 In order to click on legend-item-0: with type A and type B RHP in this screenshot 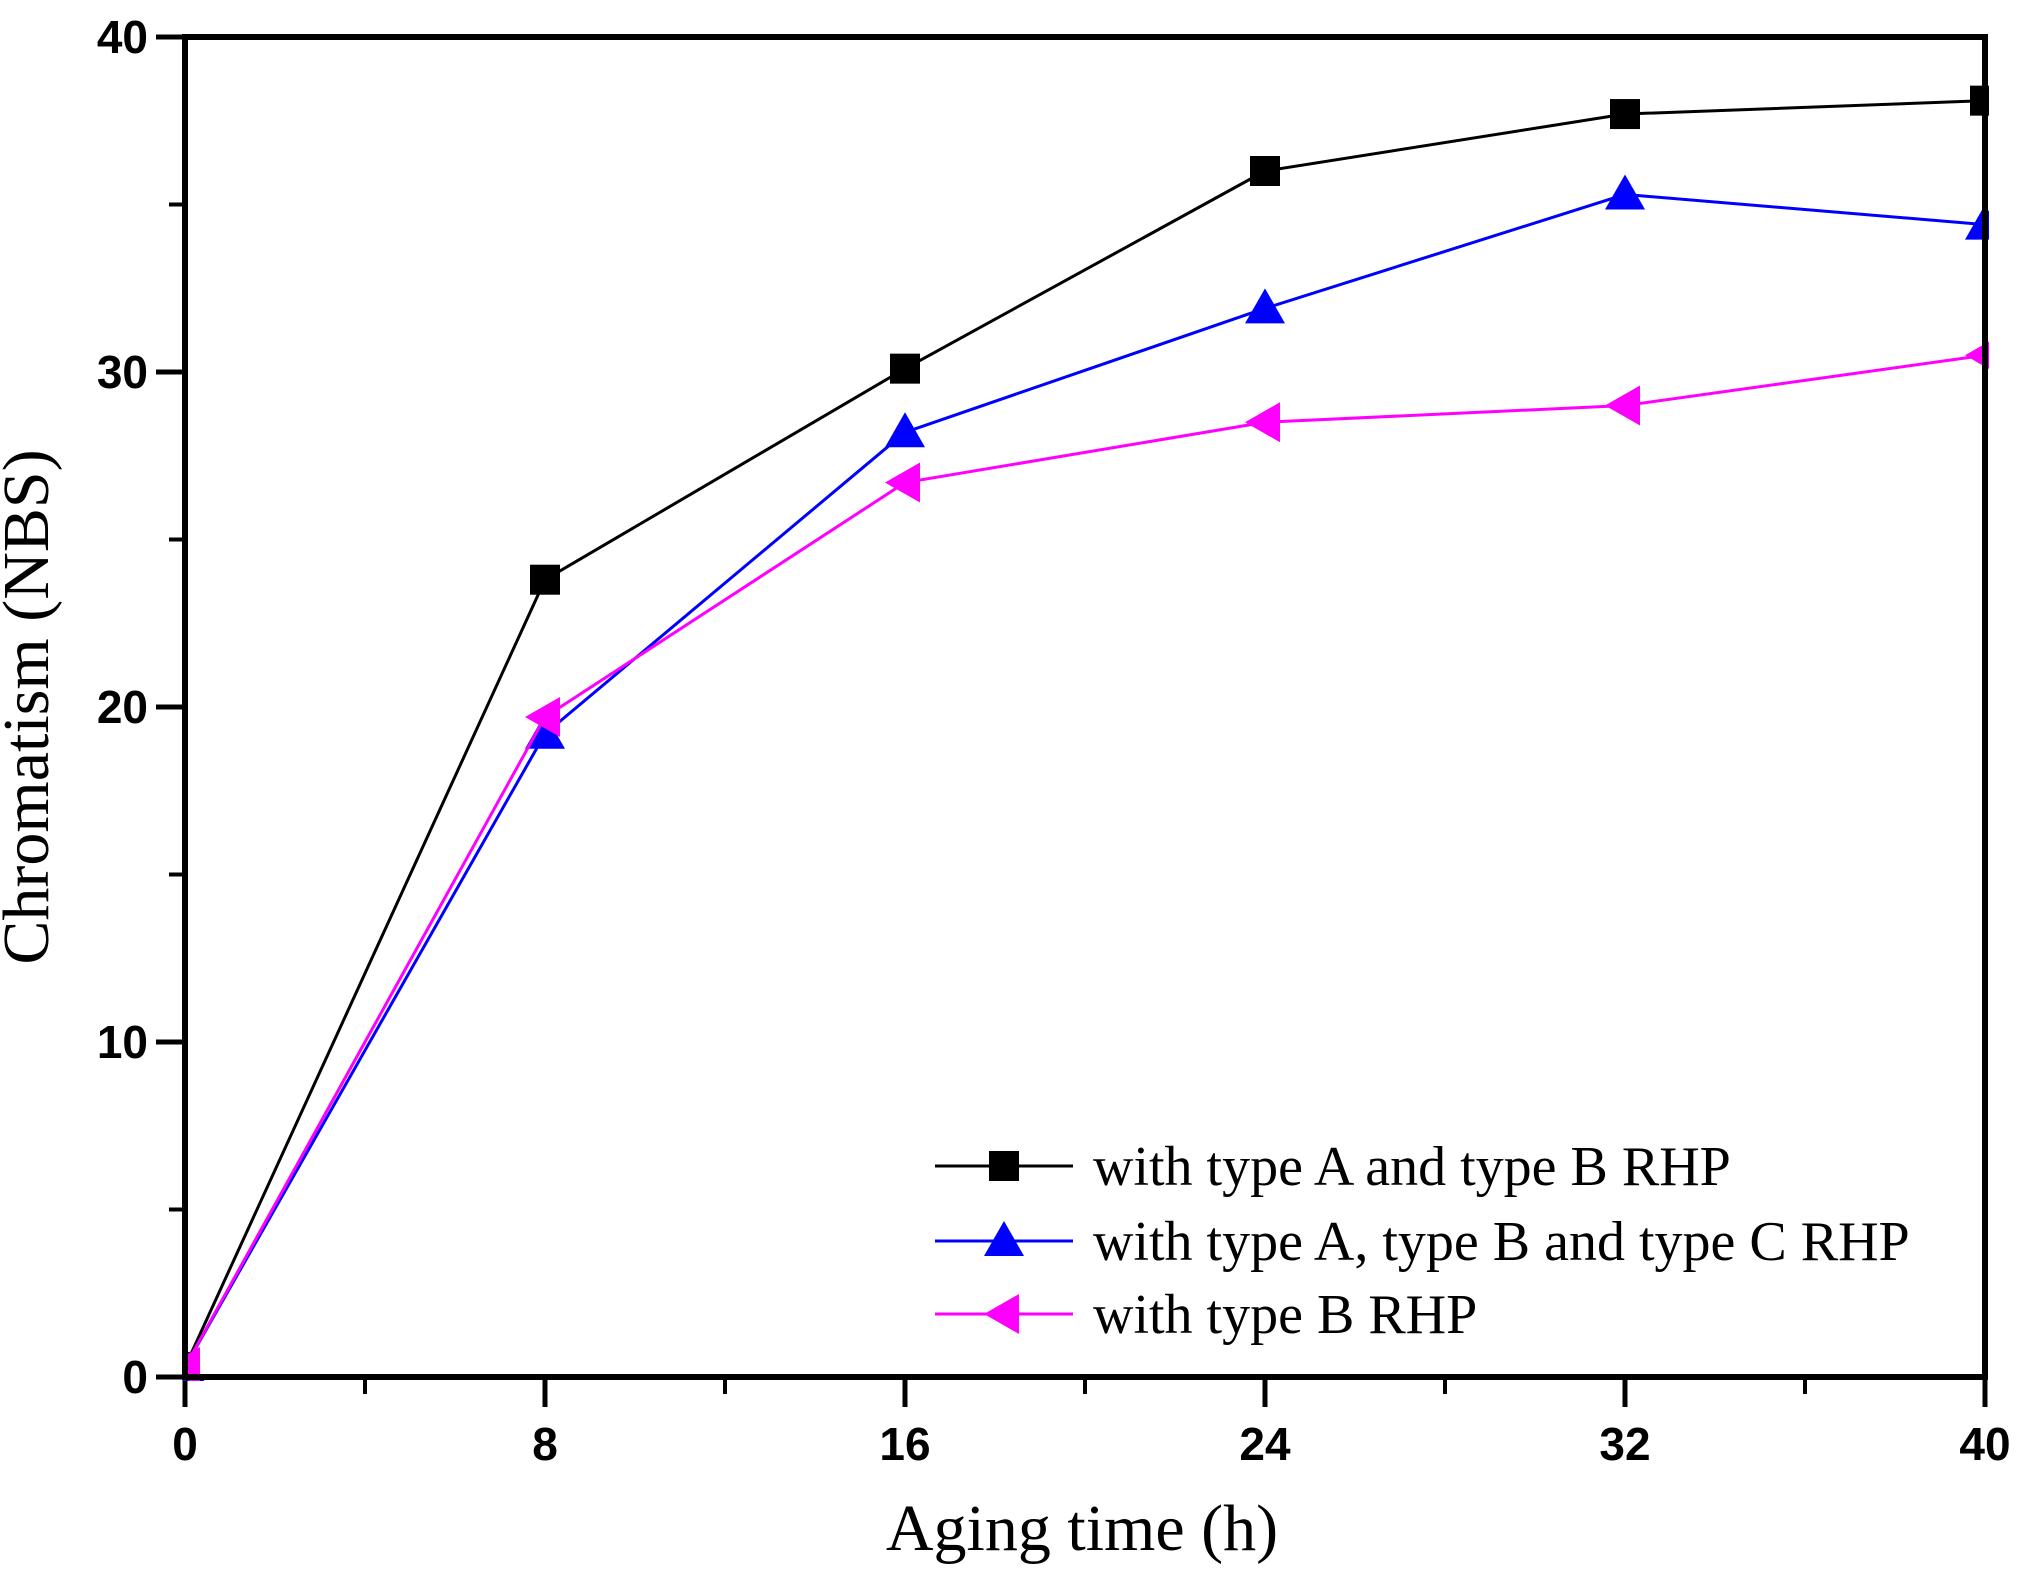, I will do `click(1333, 1167)`.